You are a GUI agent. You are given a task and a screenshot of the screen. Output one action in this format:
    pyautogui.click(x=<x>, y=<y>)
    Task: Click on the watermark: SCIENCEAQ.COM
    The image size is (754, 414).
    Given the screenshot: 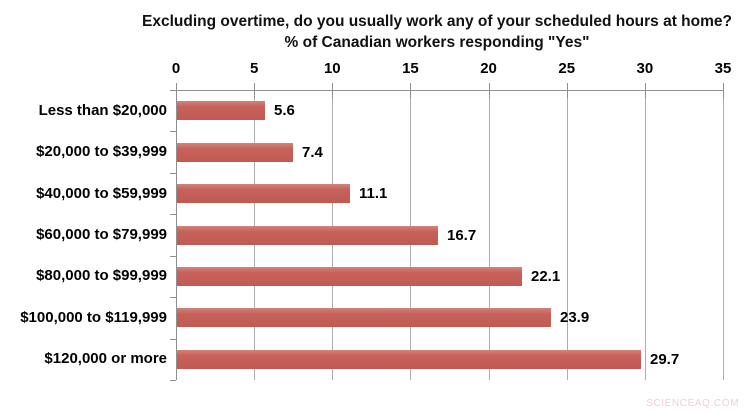 What is the action you would take?
    pyautogui.click(x=692, y=403)
    